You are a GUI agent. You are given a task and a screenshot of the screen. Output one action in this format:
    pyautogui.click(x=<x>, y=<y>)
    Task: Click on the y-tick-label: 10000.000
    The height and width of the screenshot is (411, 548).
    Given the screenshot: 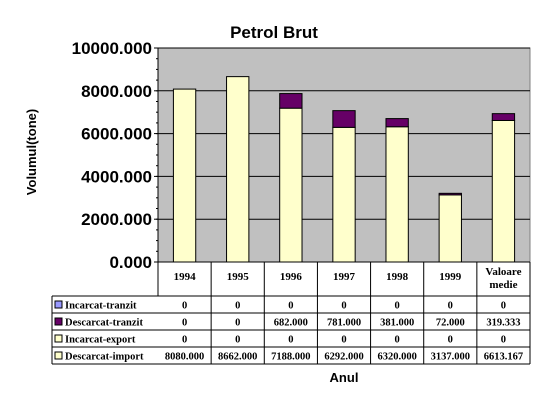 What is the action you would take?
    pyautogui.click(x=112, y=48)
    